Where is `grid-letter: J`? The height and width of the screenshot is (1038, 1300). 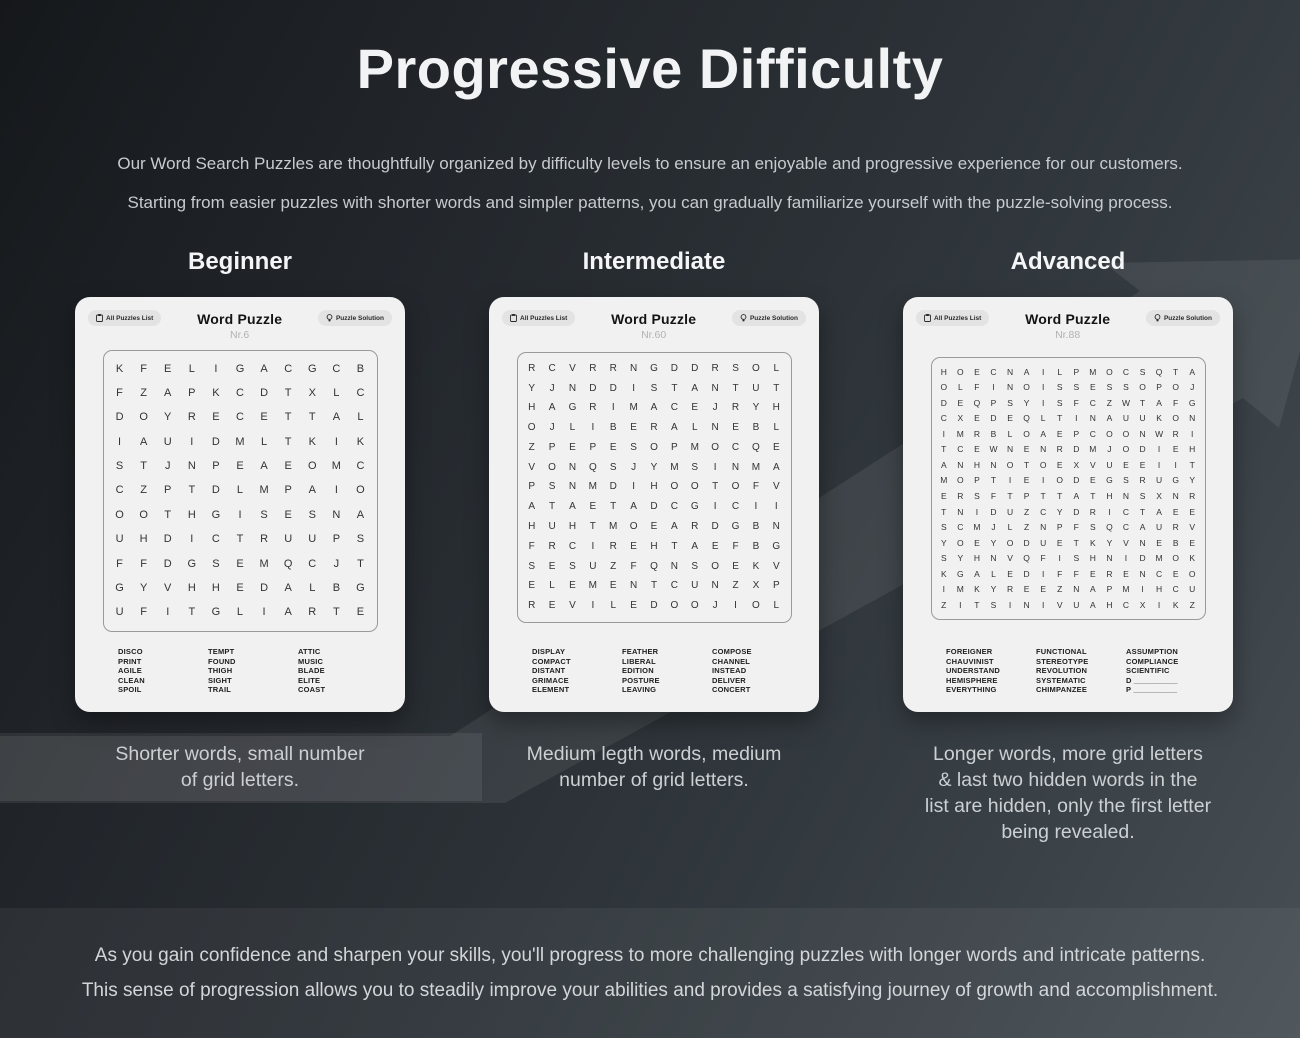 grid-letter: J is located at coordinates (167, 466).